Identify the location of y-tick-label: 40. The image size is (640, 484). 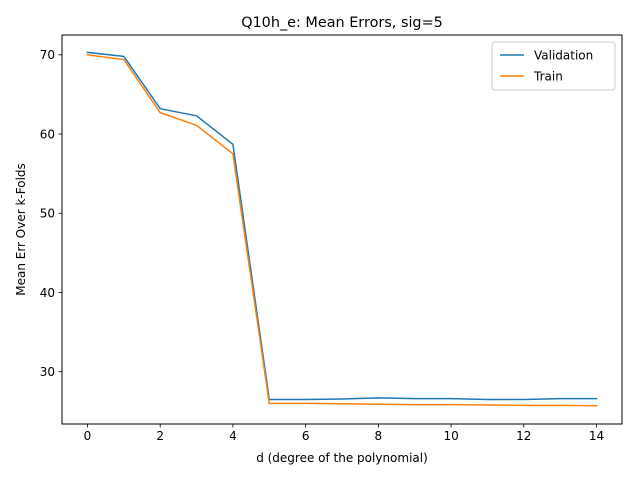
(47, 293).